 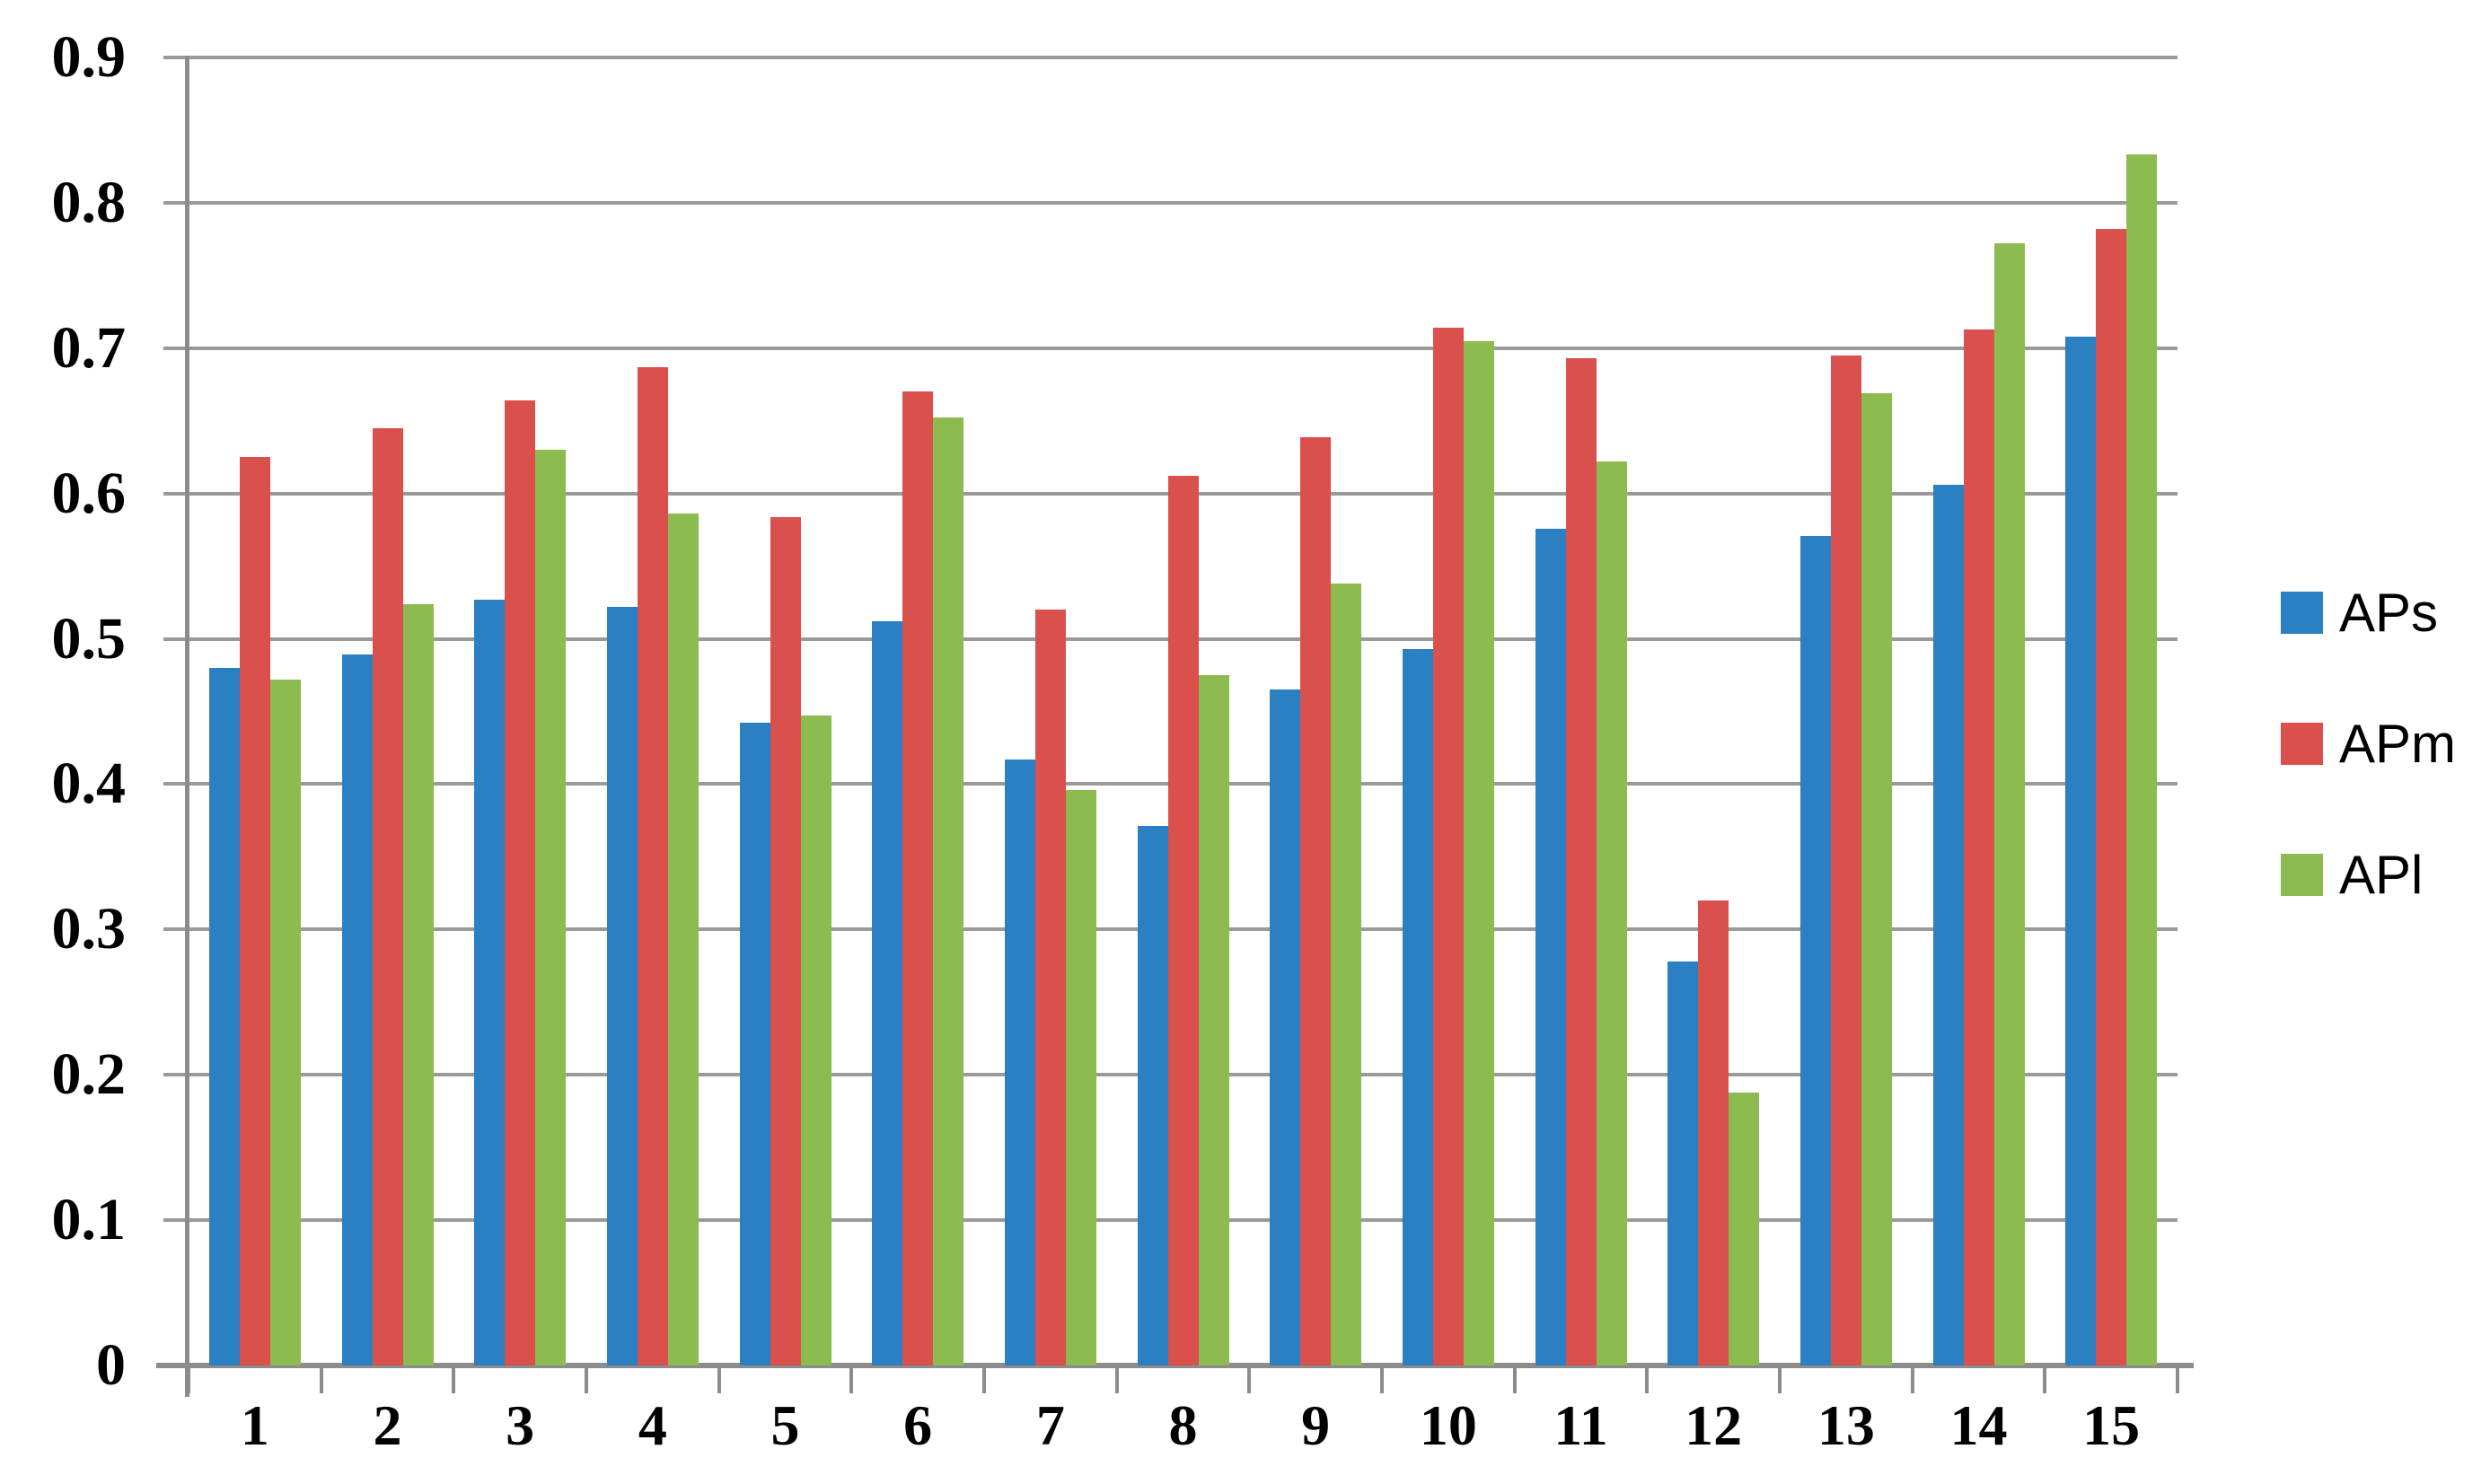 I want to click on bar-APl-cat13, so click(x=1877, y=878).